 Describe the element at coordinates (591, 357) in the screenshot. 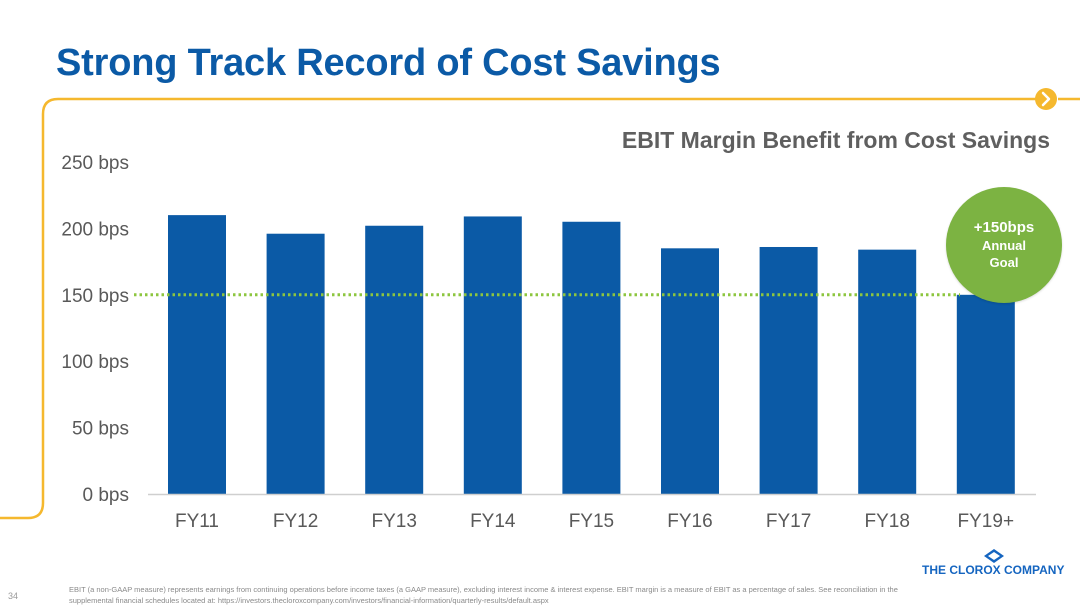

I see `bar-fy15` at that location.